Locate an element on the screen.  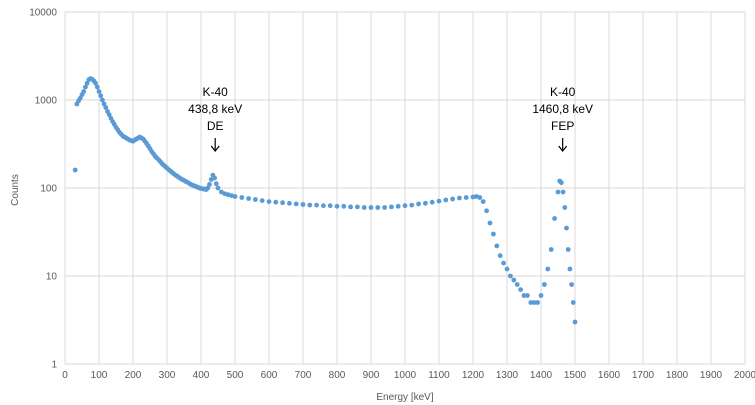
x-tick-label: 500 is located at coordinates (235, 375).